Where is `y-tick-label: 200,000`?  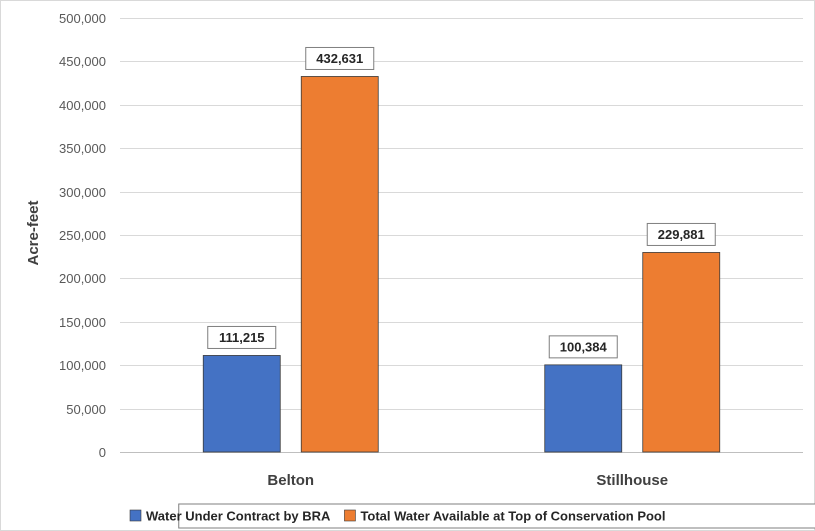
y-tick-label: 200,000 is located at coordinates (82, 278).